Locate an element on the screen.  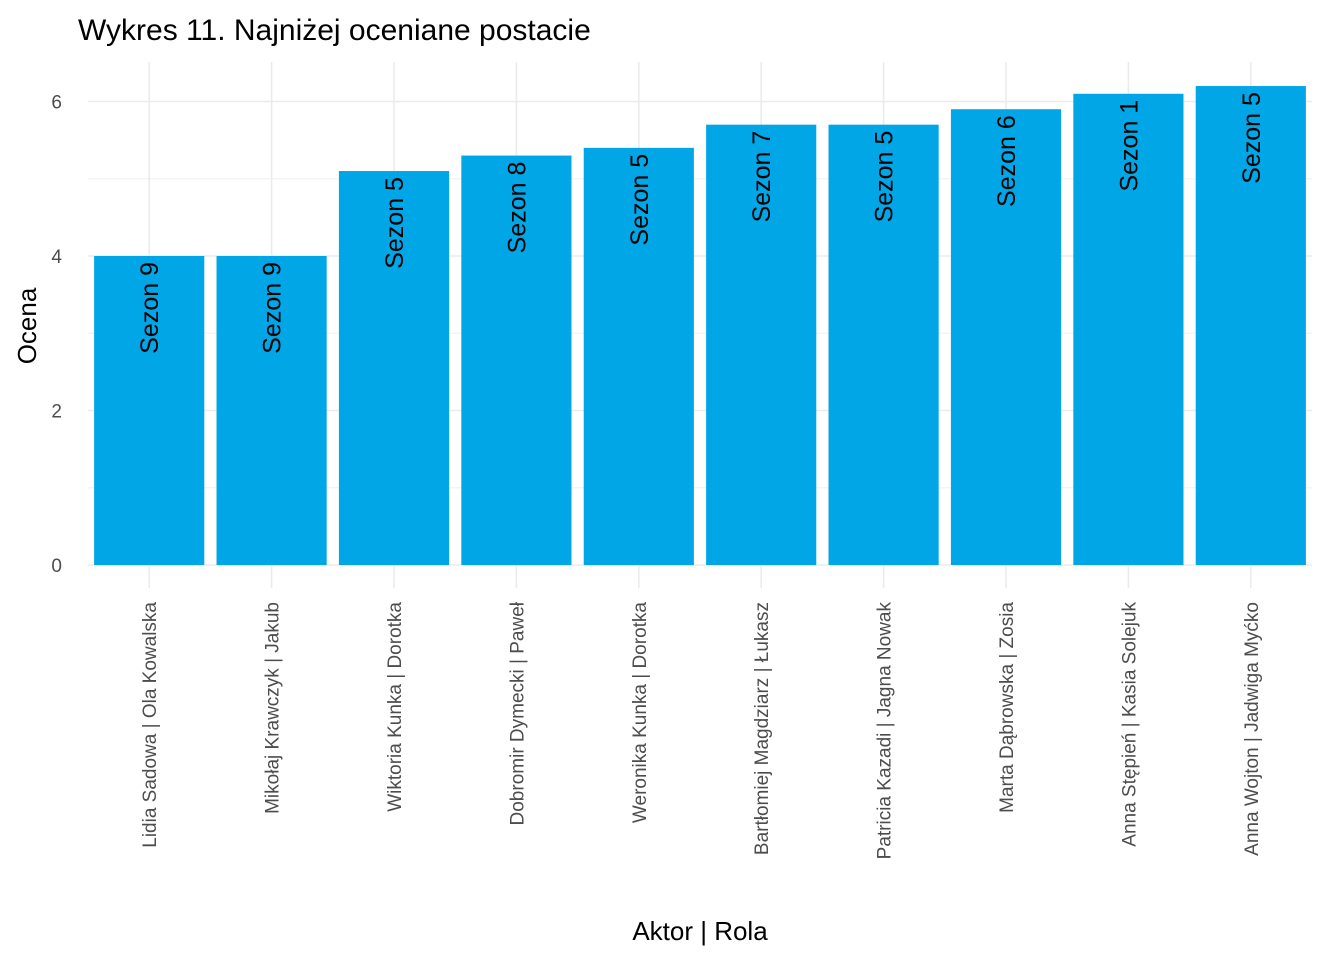
x-axis-title: Aktor | Rola is located at coordinates (700, 931).